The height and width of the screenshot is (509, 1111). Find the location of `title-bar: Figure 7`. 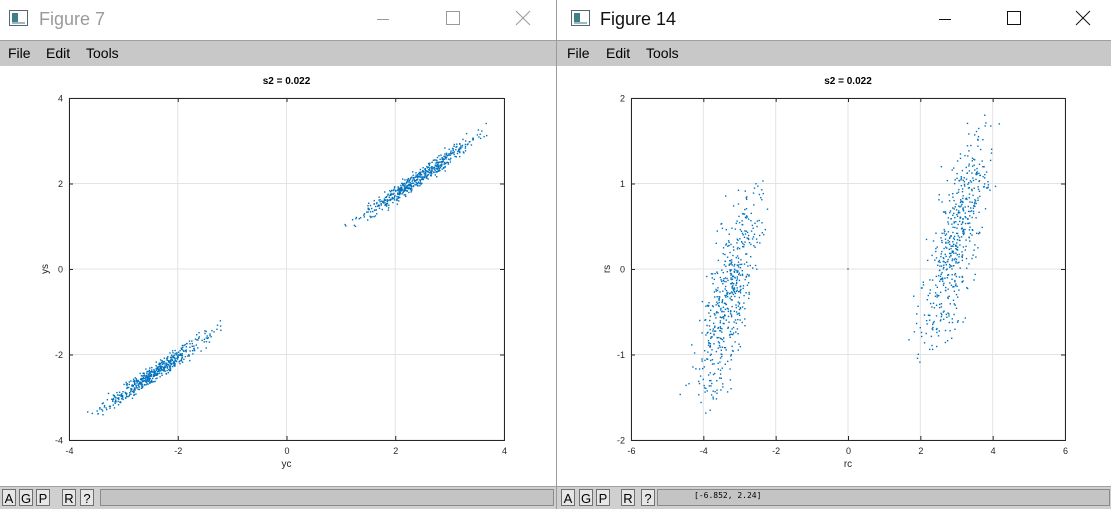

title-bar: Figure 7 is located at coordinates (278, 19).